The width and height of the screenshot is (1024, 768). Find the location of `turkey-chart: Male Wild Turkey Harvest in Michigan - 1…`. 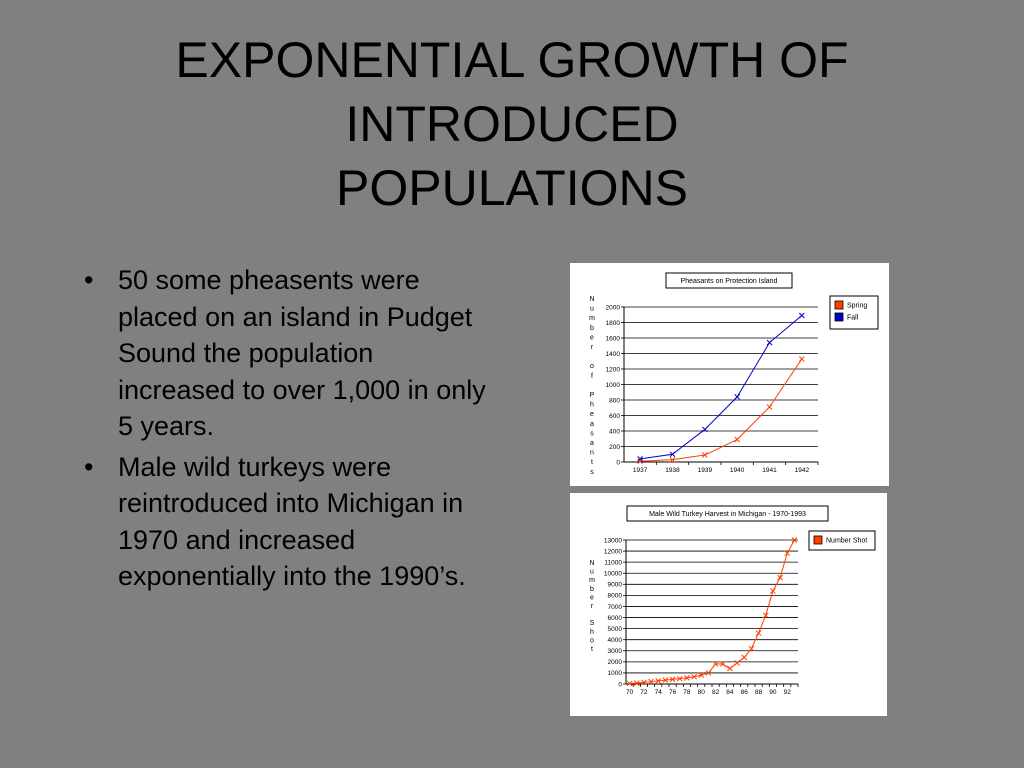

turkey-chart: Male Wild Turkey Harvest in Michigan - 1… is located at coordinates (728, 604).